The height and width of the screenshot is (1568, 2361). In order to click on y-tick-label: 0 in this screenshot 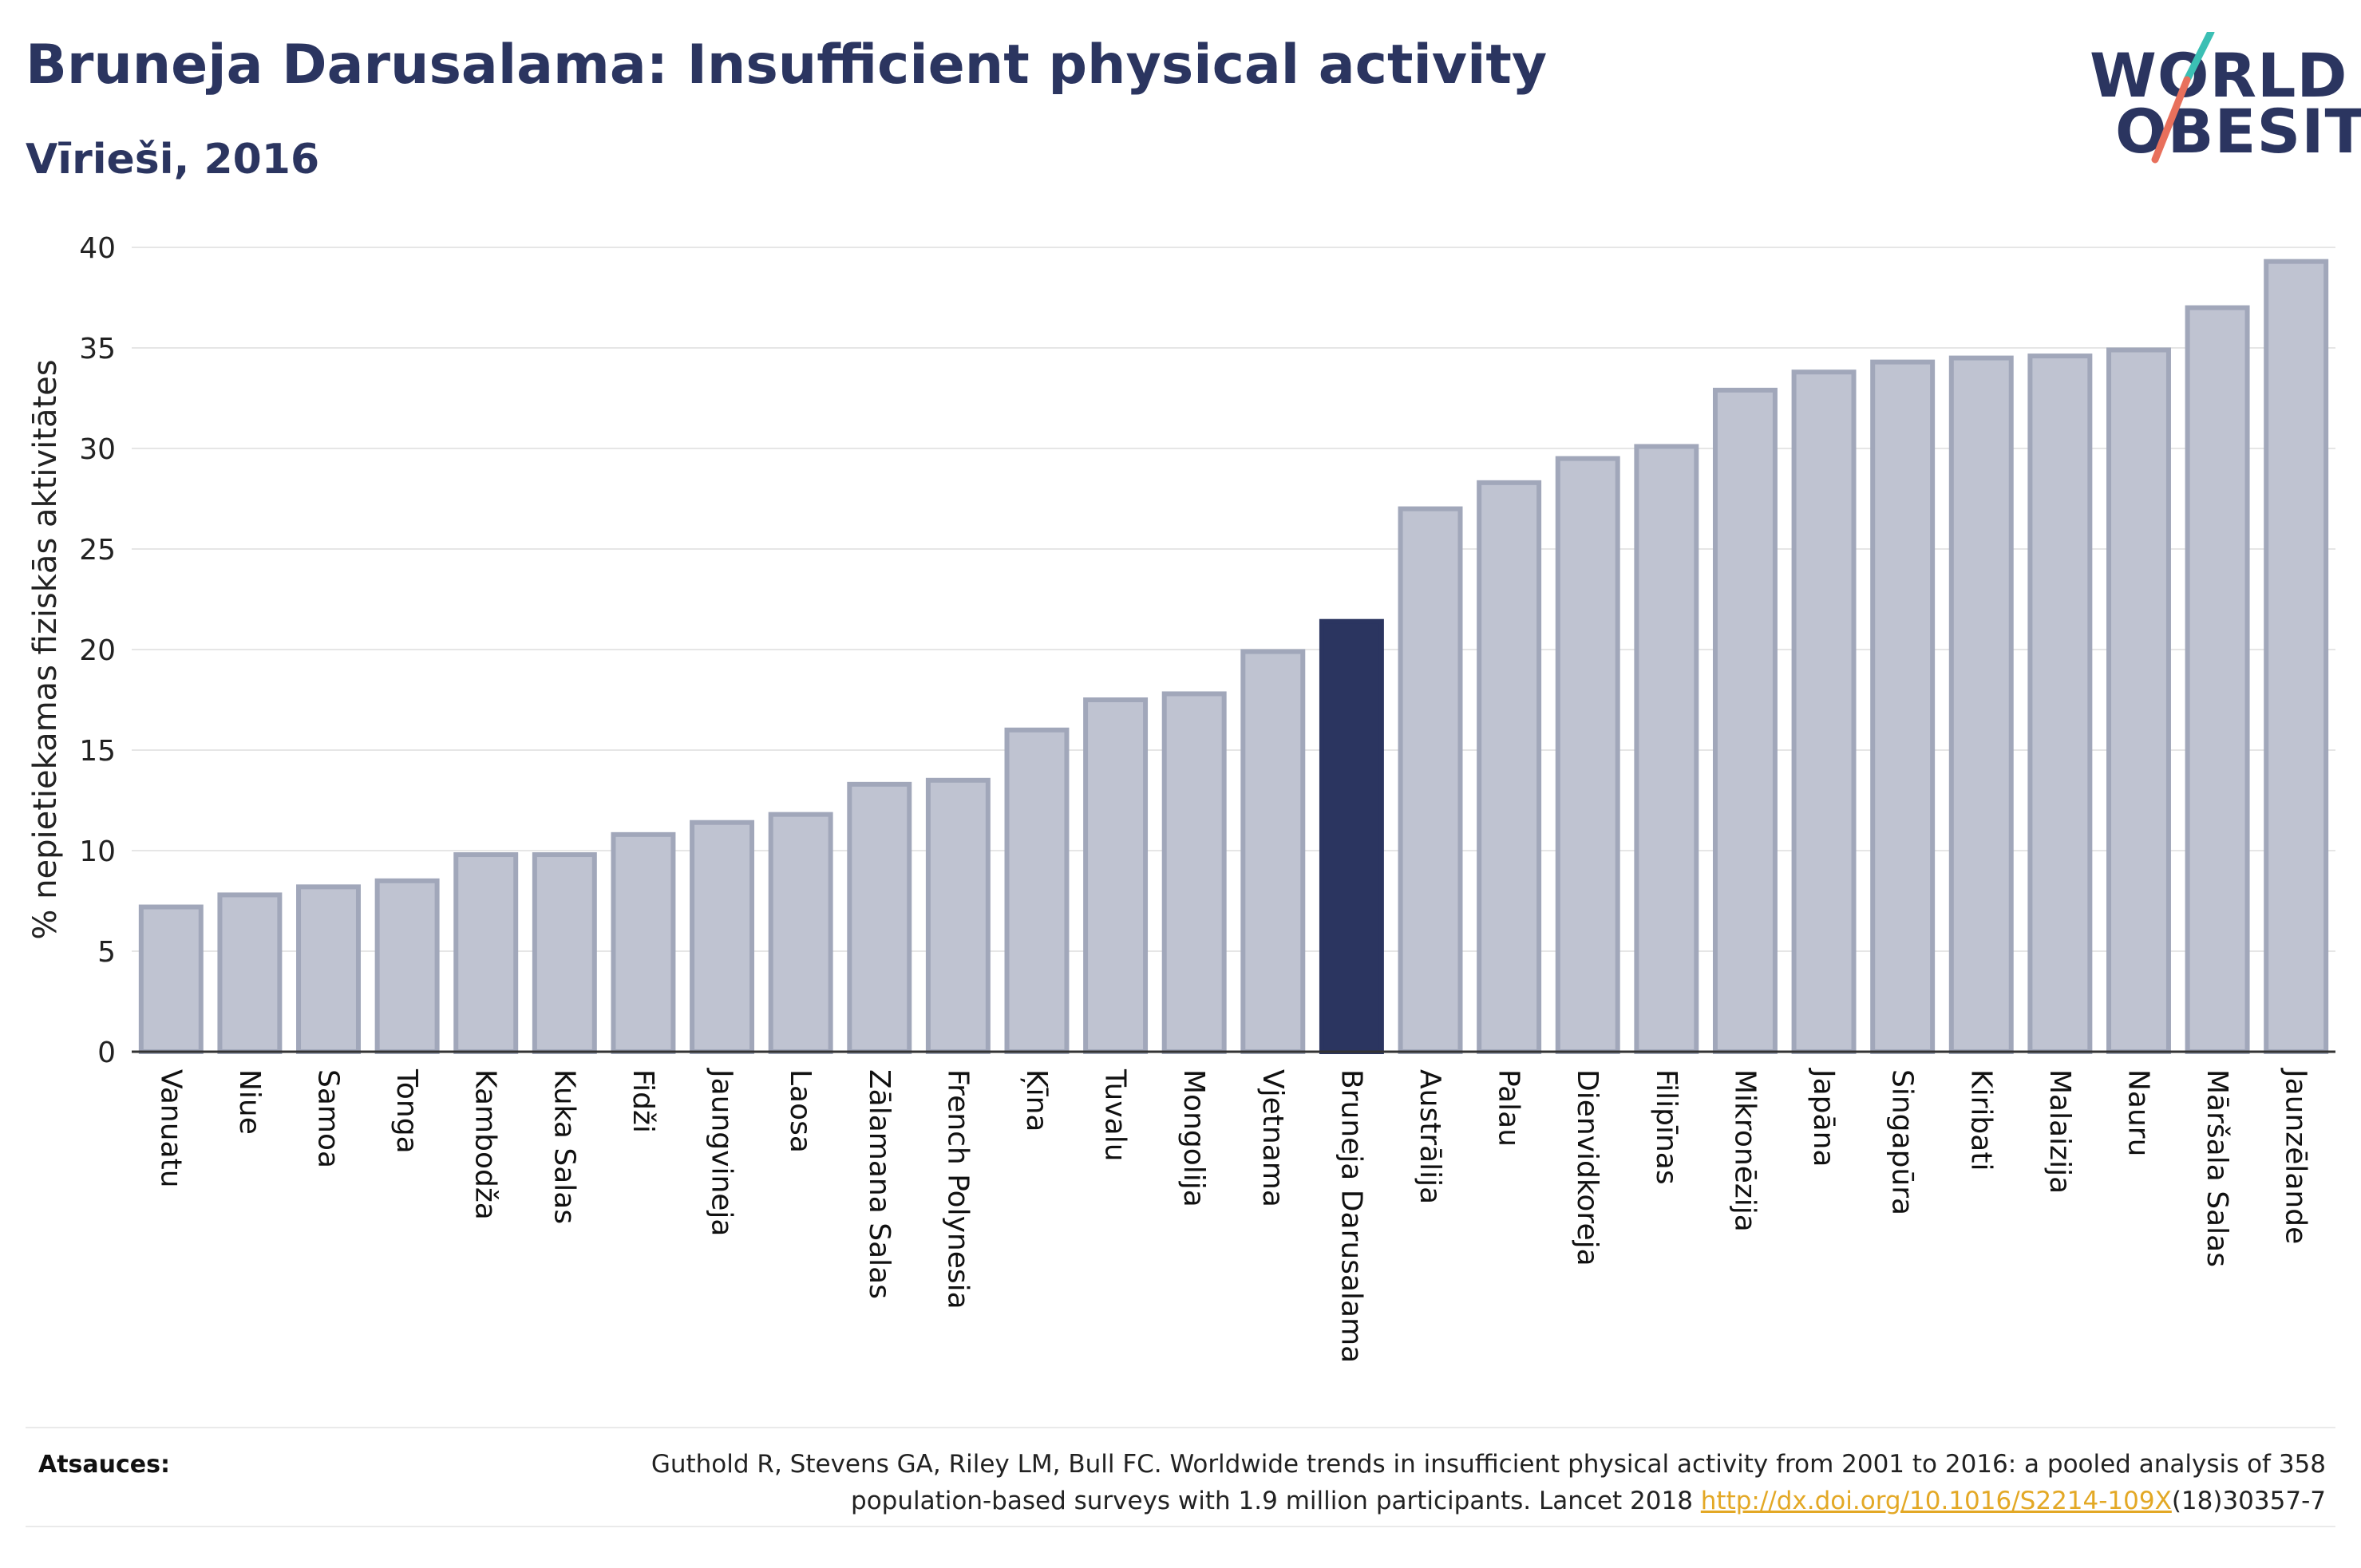, I will do `click(106, 1053)`.